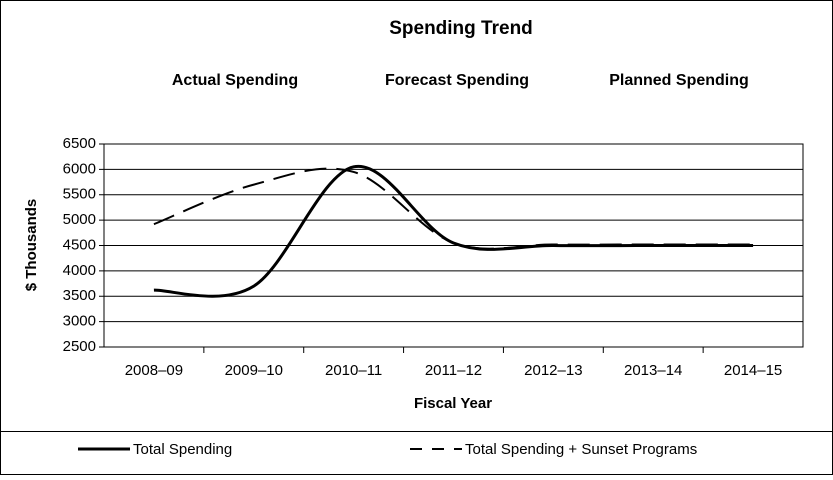  I want to click on y-tick-label: 5000, so click(79, 219).